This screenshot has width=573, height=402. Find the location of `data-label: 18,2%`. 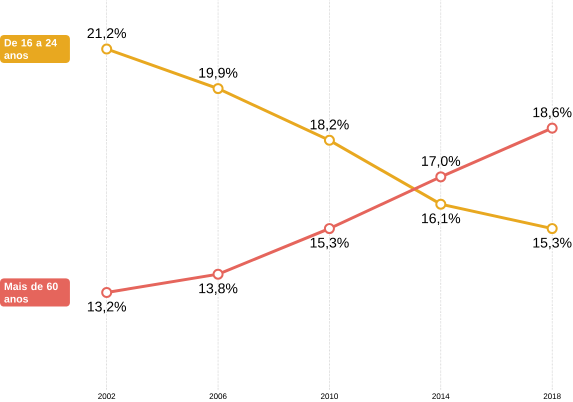

data-label: 18,2% is located at coordinates (329, 125).